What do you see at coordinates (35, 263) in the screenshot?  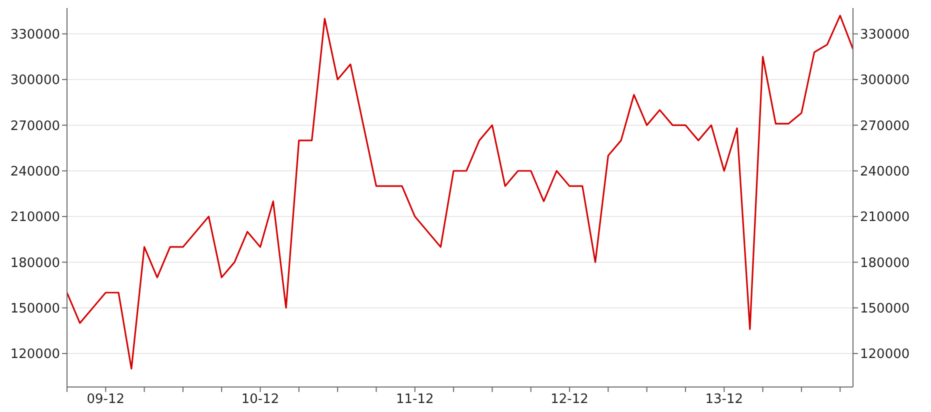 I see `y-tick-label: 180000` at bounding box center [35, 263].